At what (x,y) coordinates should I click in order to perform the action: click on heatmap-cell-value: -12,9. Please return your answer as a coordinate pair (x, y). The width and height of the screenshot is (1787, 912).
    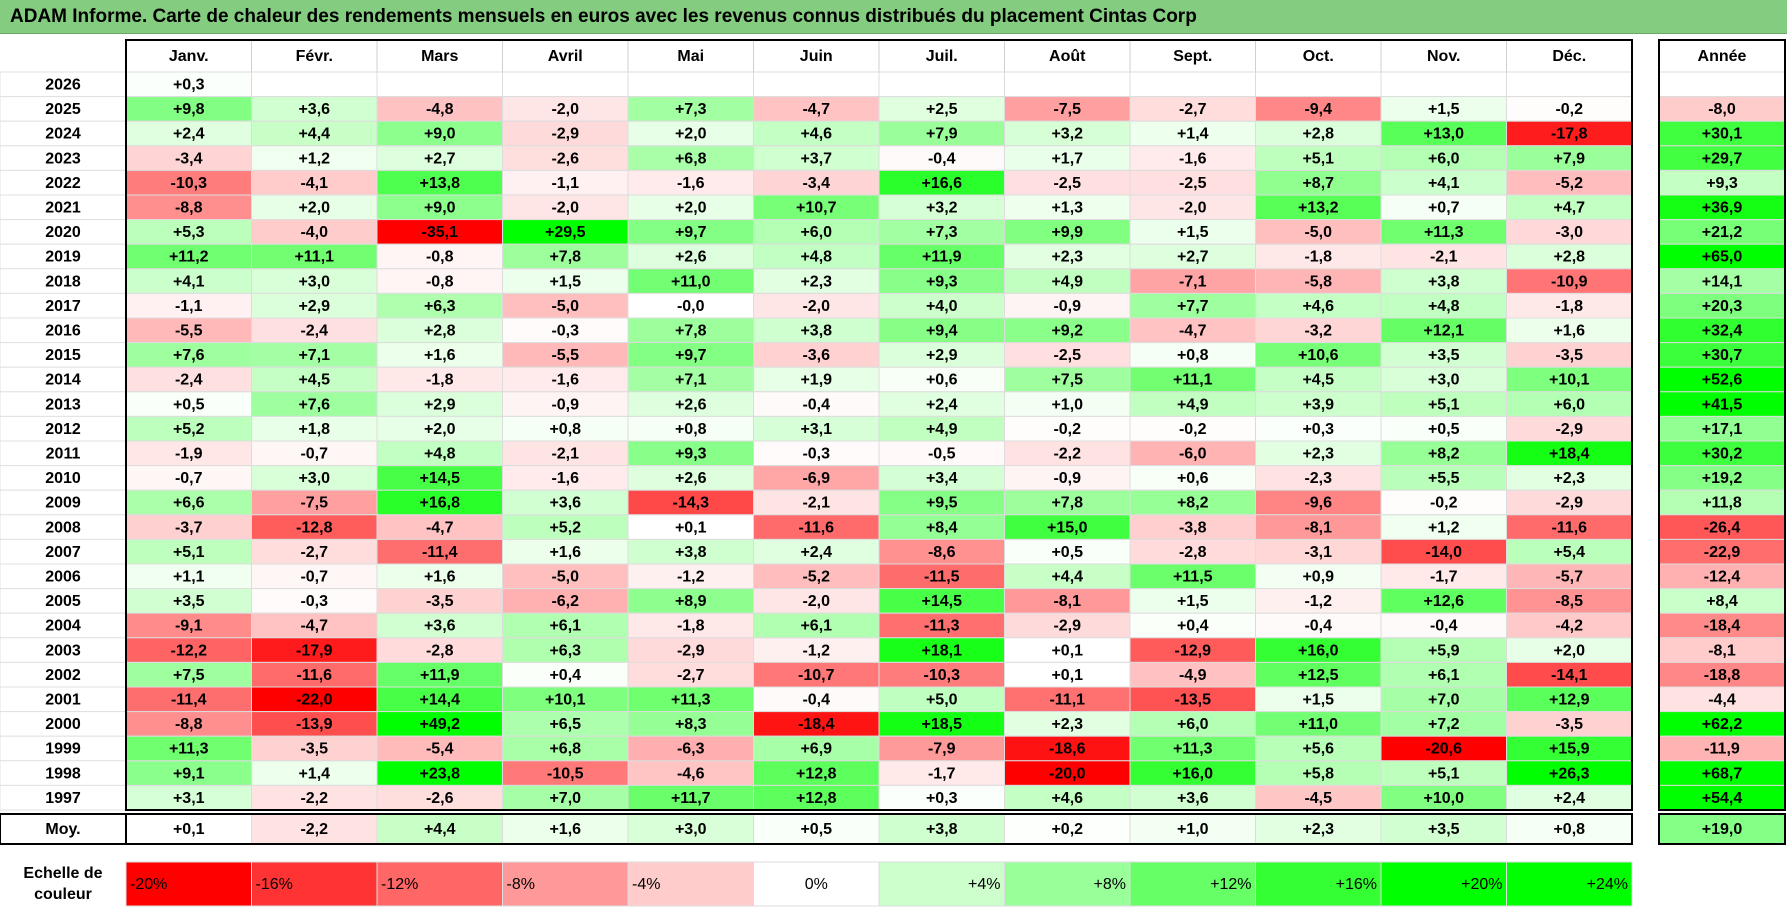
    Looking at the image, I should click on (1193, 650).